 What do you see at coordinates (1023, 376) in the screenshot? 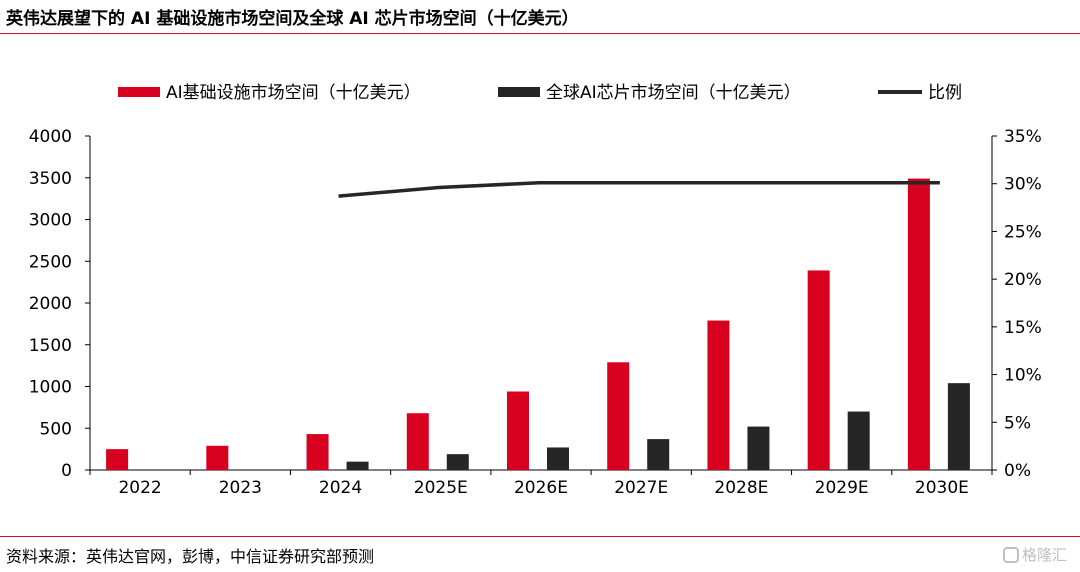
I see `right-axis-tick-label: 10%` at bounding box center [1023, 376].